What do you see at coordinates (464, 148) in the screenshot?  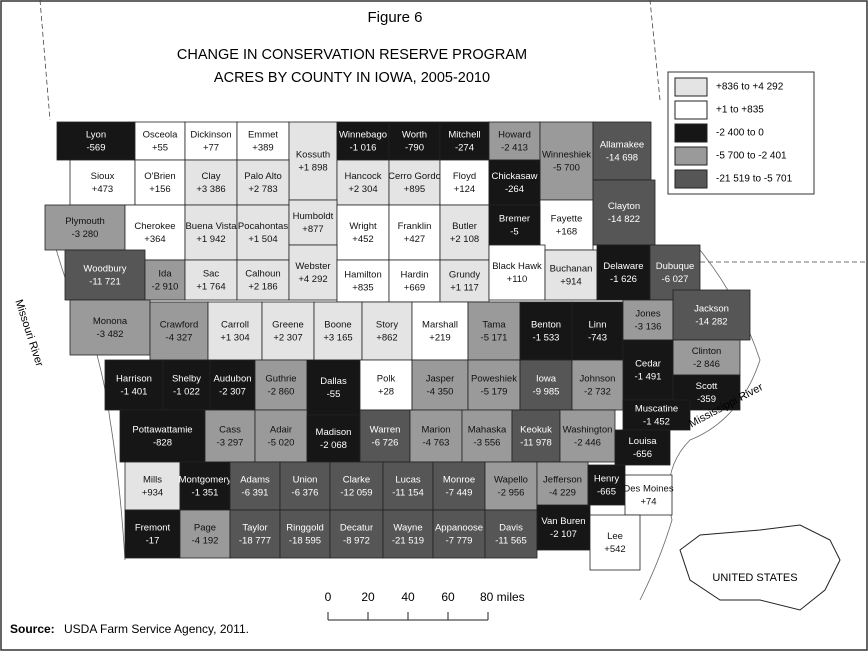 I see `county-value: -274` at bounding box center [464, 148].